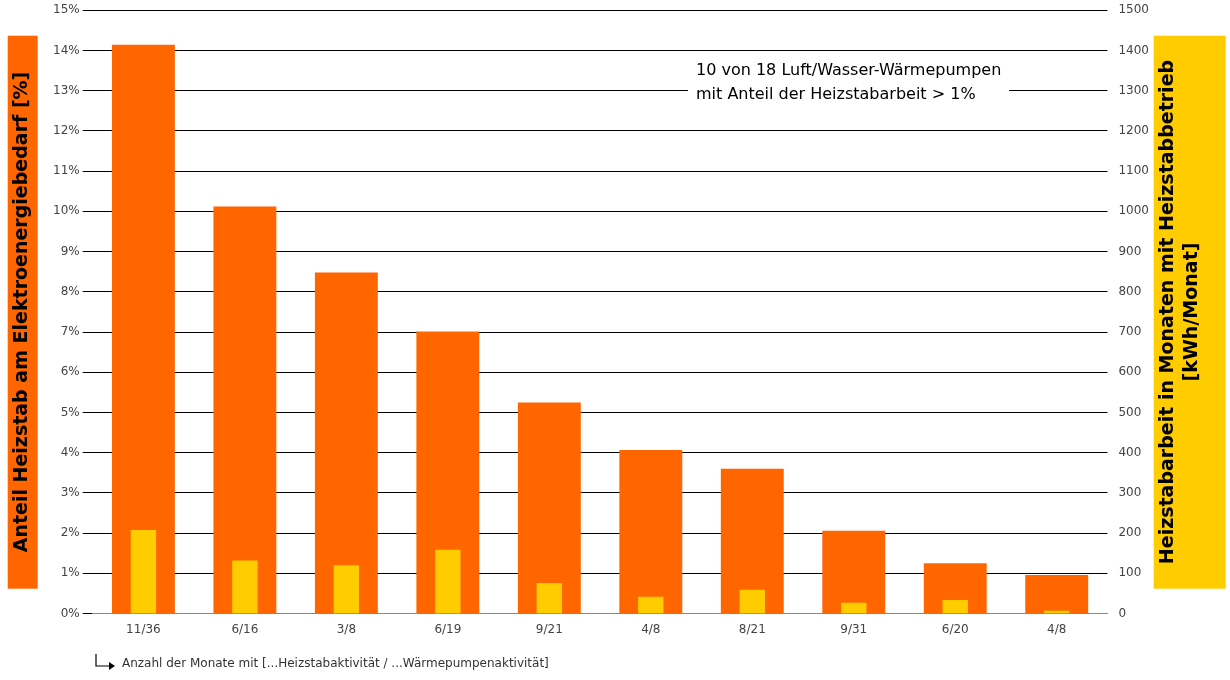 The height and width of the screenshot is (680, 1230). Describe the element at coordinates (1134, 89) in the screenshot. I see `y2-tick-label: 1300` at that location.